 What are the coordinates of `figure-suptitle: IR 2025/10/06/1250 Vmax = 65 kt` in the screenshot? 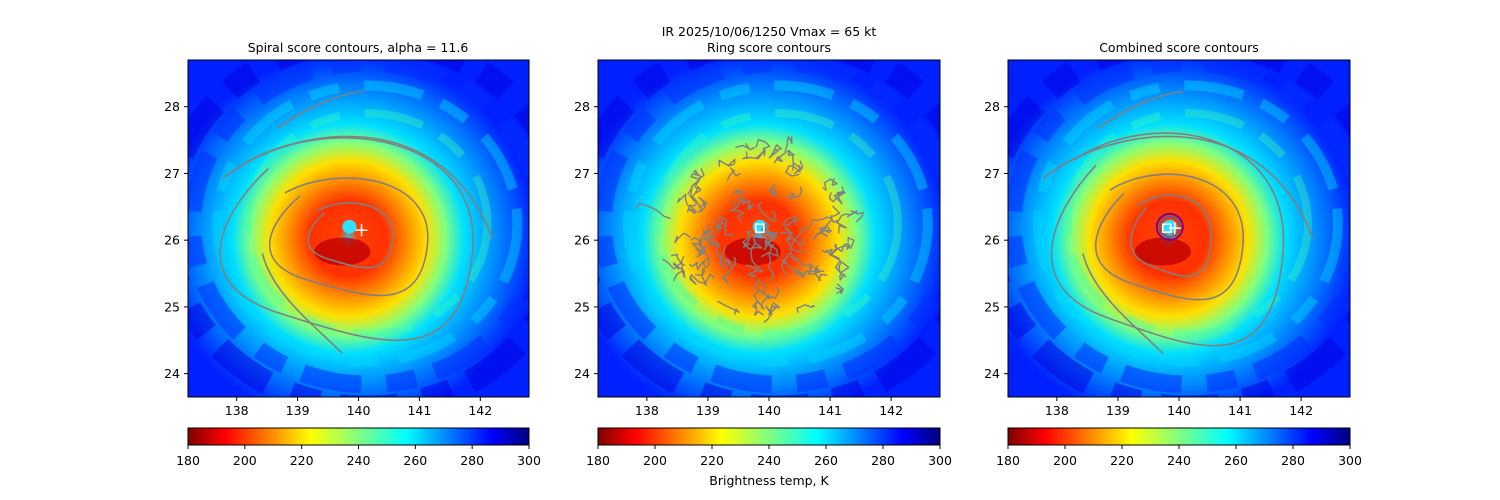 It's located at (769, 31).